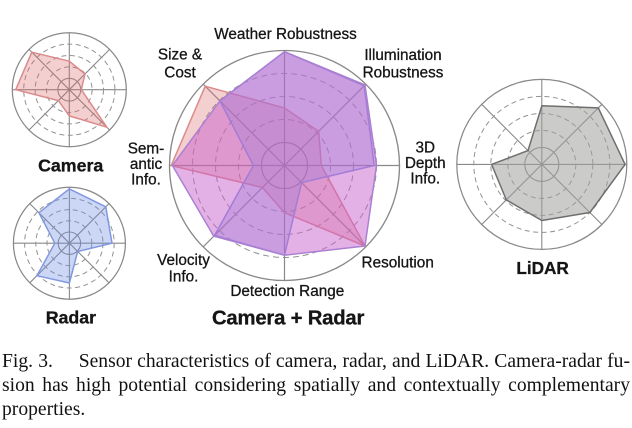  Describe the element at coordinates (425, 163) in the screenshot. I see `svg-text: Depth` at that location.